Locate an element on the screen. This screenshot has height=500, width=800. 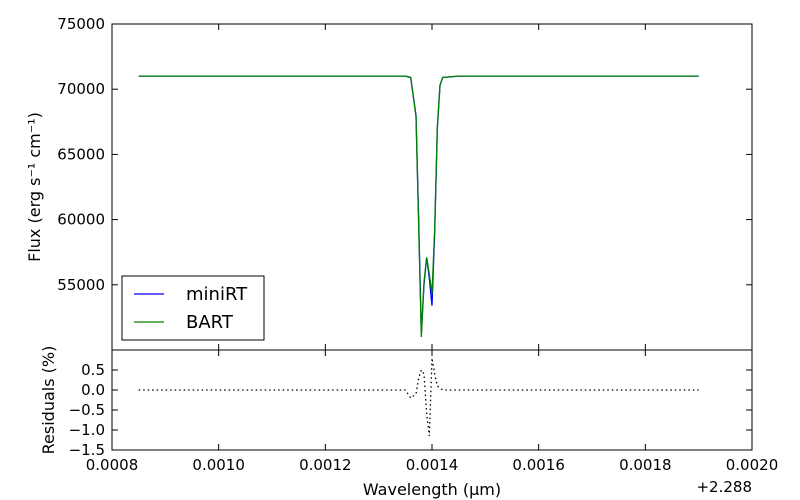
xtick-label: 0.0020 is located at coordinates (752, 465).